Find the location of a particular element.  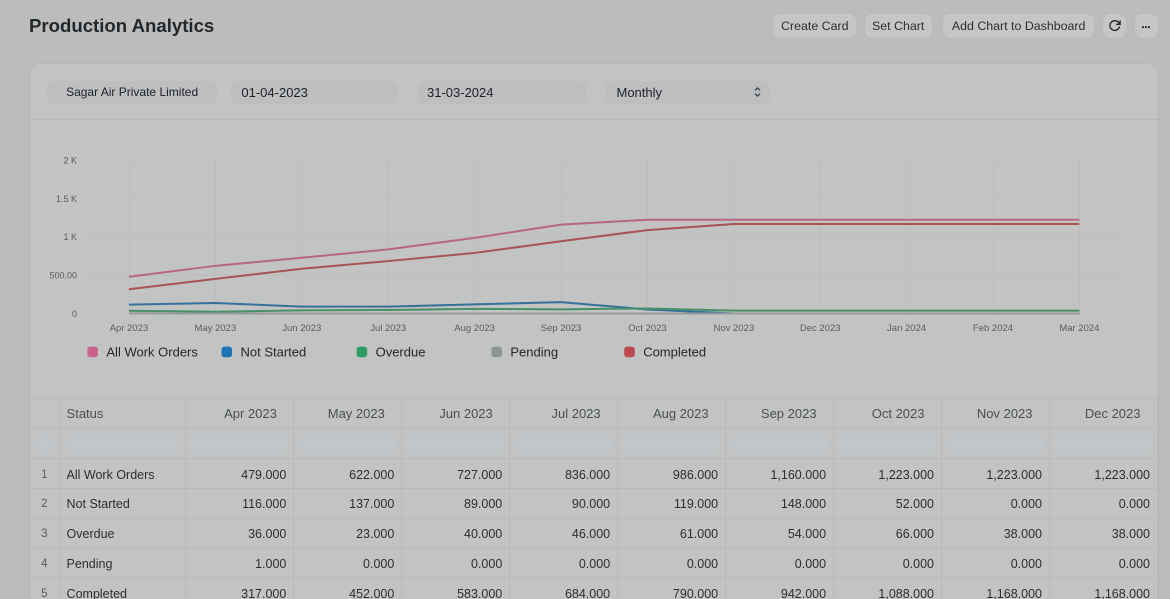

svg-text: 2 K is located at coordinates (70, 161).